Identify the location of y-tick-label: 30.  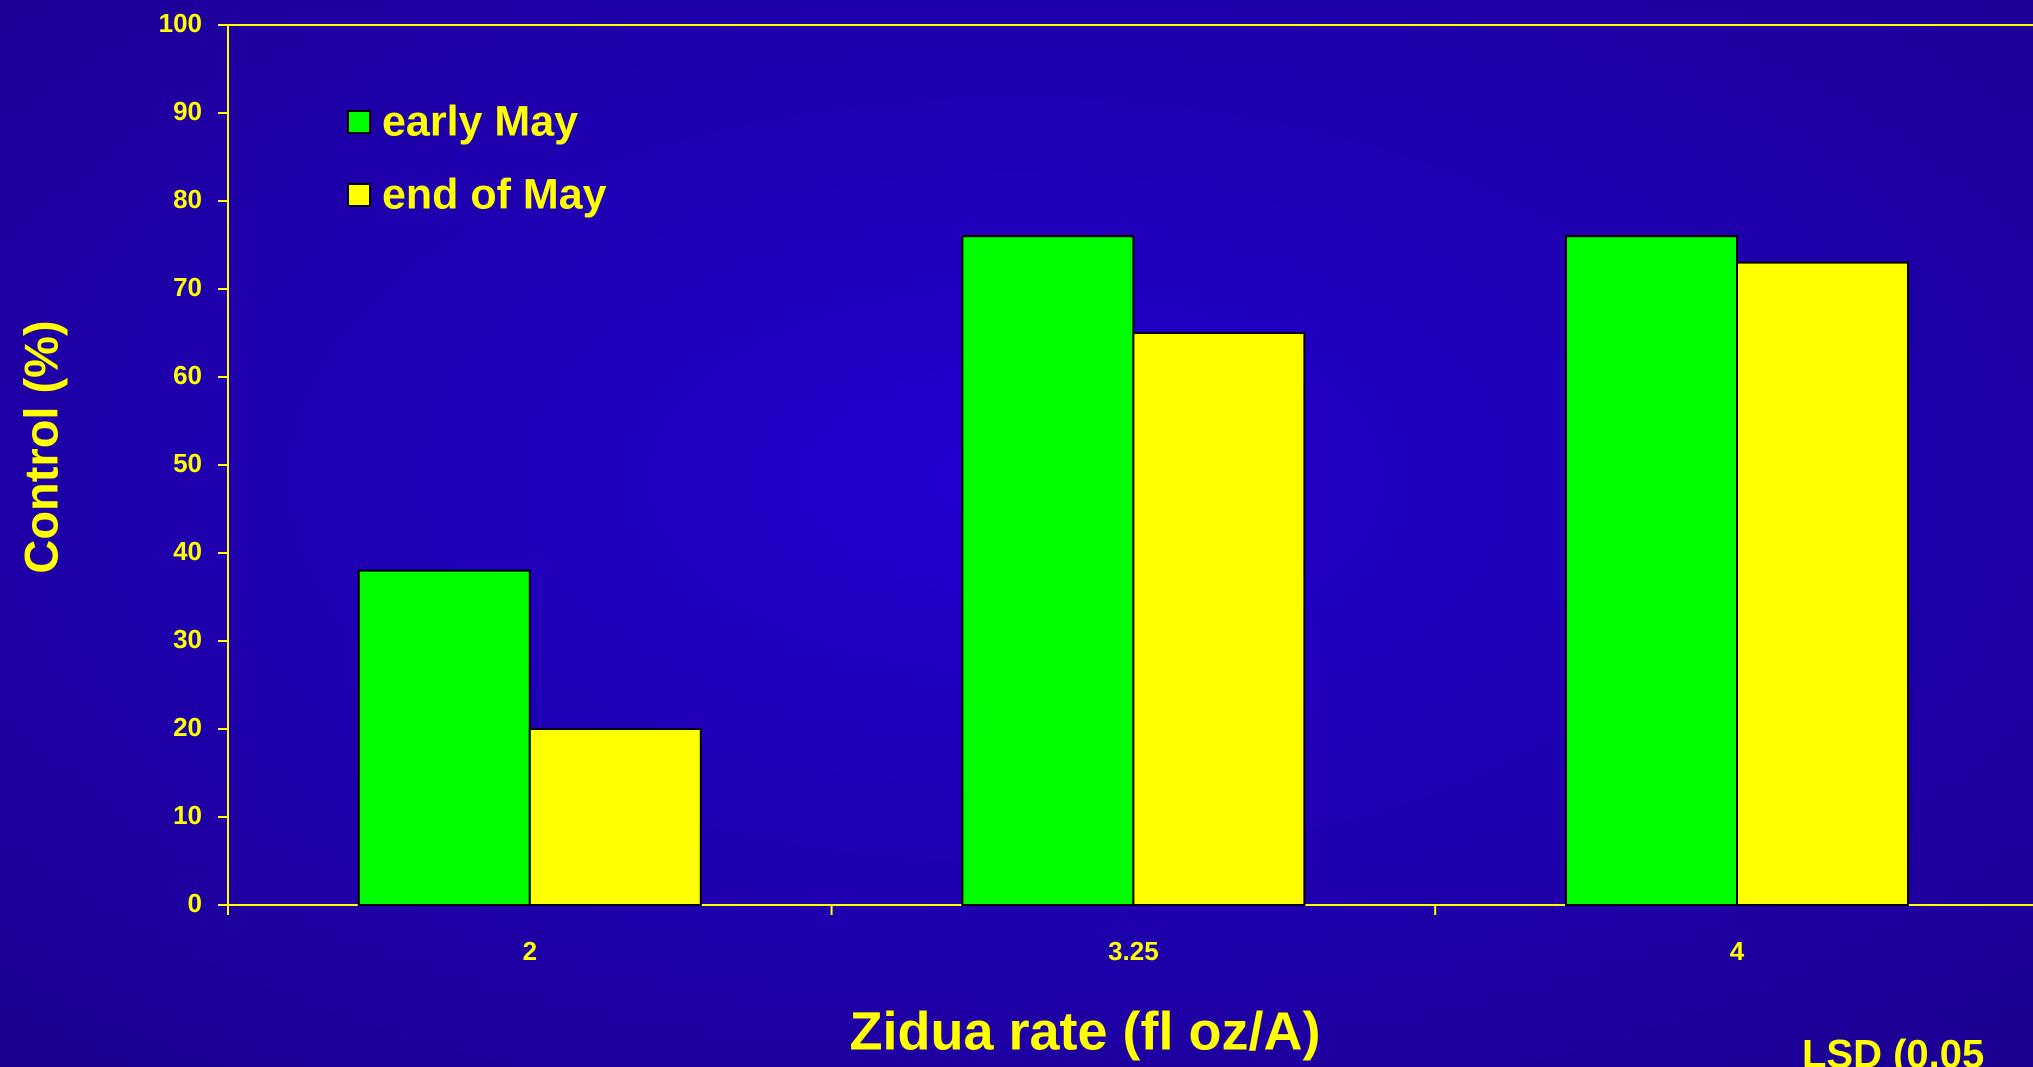
(187, 639).